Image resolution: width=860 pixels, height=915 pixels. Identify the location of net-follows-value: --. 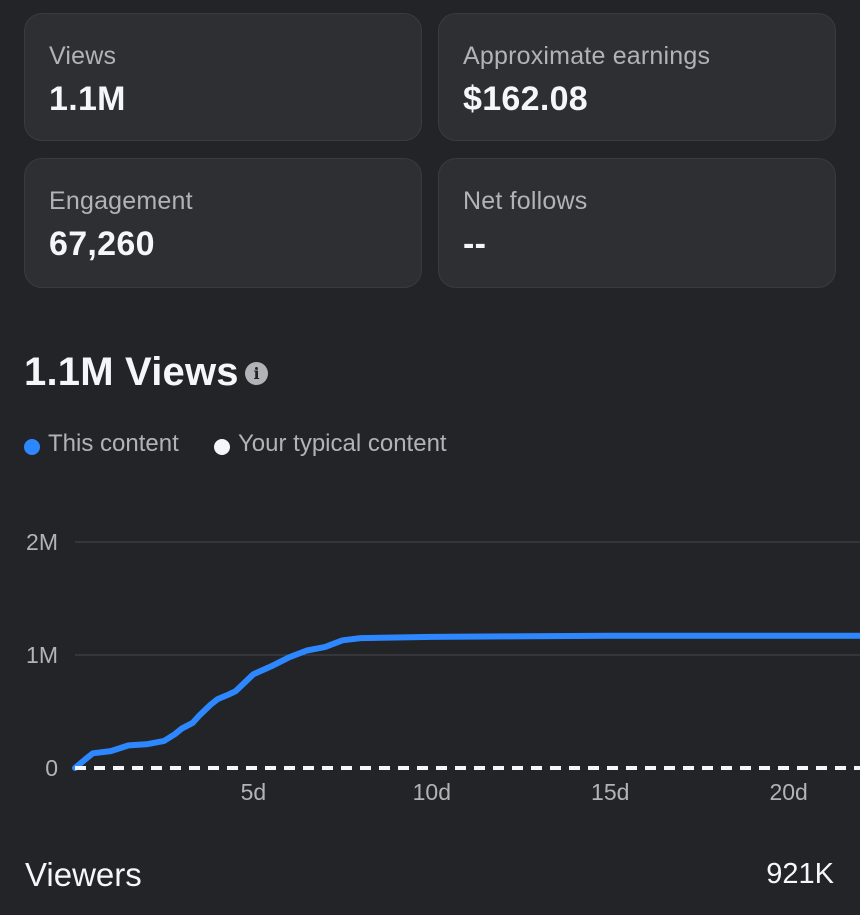
(475, 244).